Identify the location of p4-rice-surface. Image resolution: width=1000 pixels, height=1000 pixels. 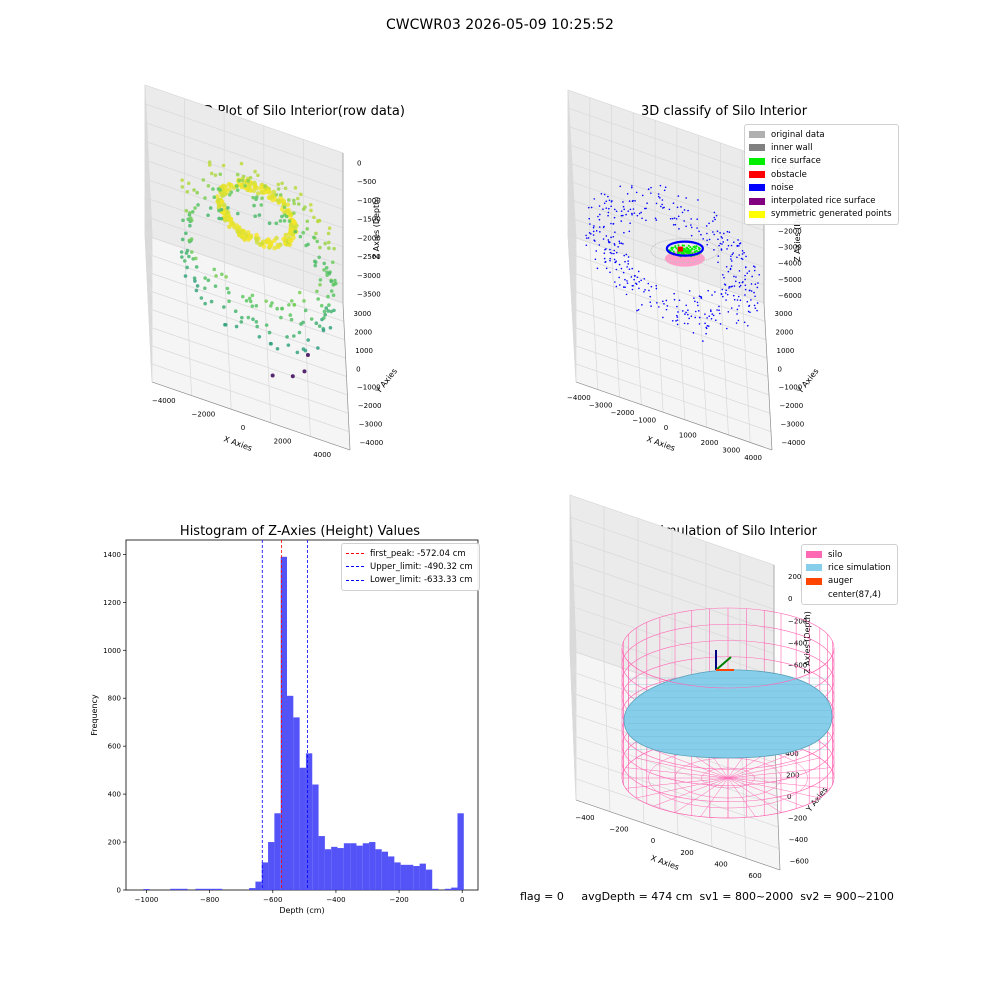
(728, 714).